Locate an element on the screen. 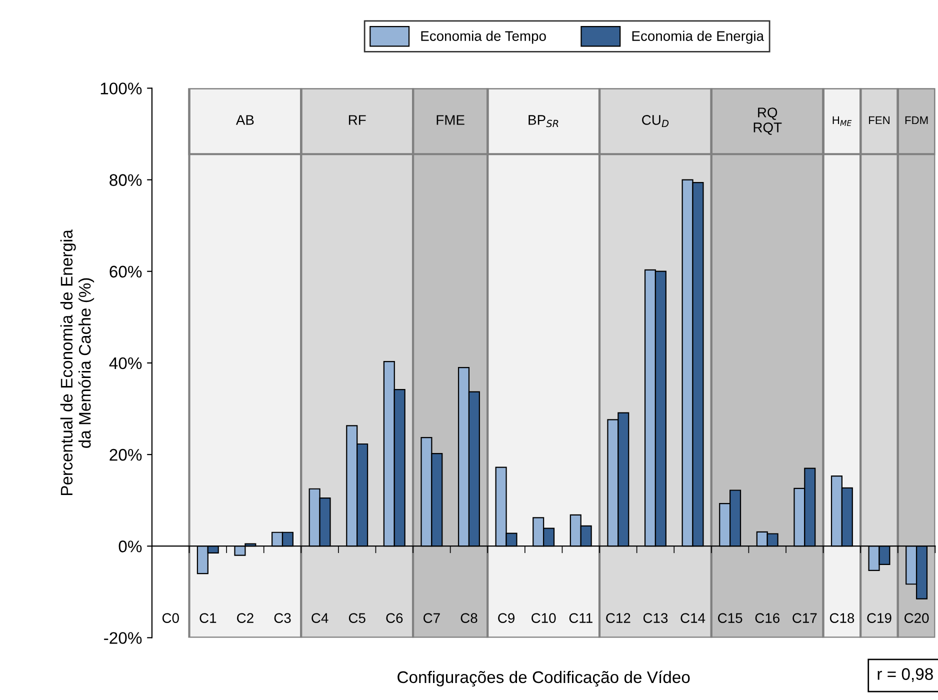 The height and width of the screenshot is (700, 938). x-tick-label: C20 is located at coordinates (916, 618).